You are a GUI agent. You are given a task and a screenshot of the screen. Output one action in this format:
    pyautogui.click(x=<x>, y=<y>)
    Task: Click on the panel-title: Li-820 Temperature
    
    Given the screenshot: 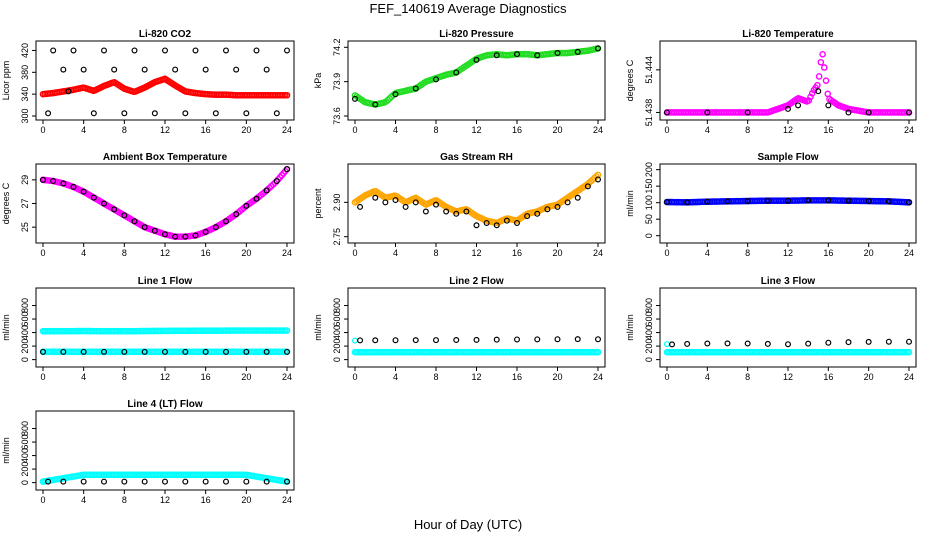 What is the action you would take?
    pyautogui.click(x=788, y=34)
    